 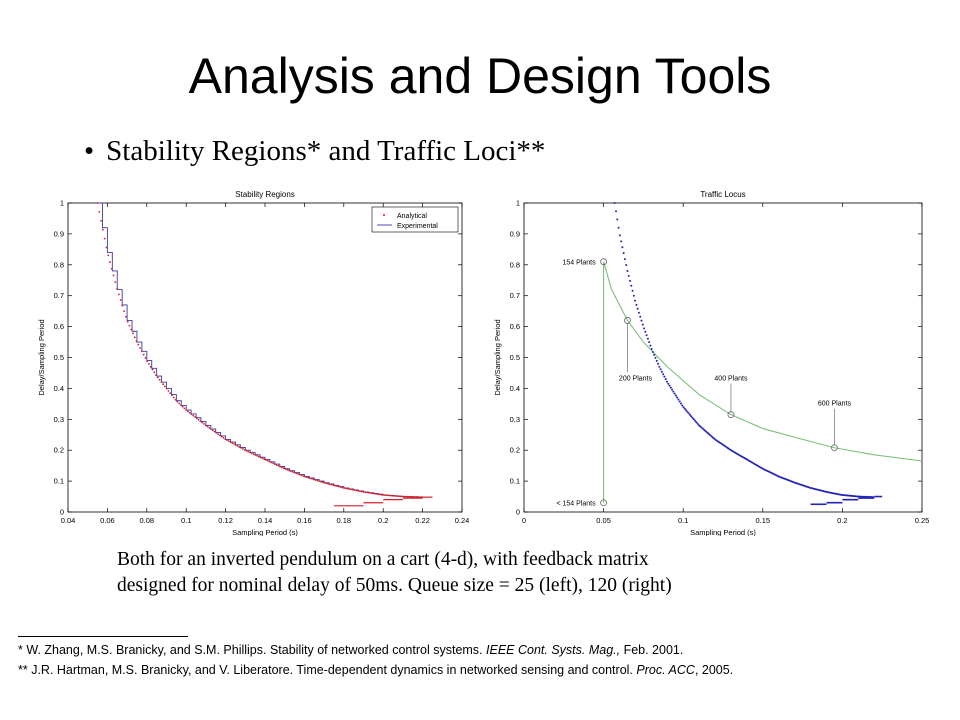 What do you see at coordinates (603, 520) in the screenshot?
I see `x-tick-label: 0.05` at bounding box center [603, 520].